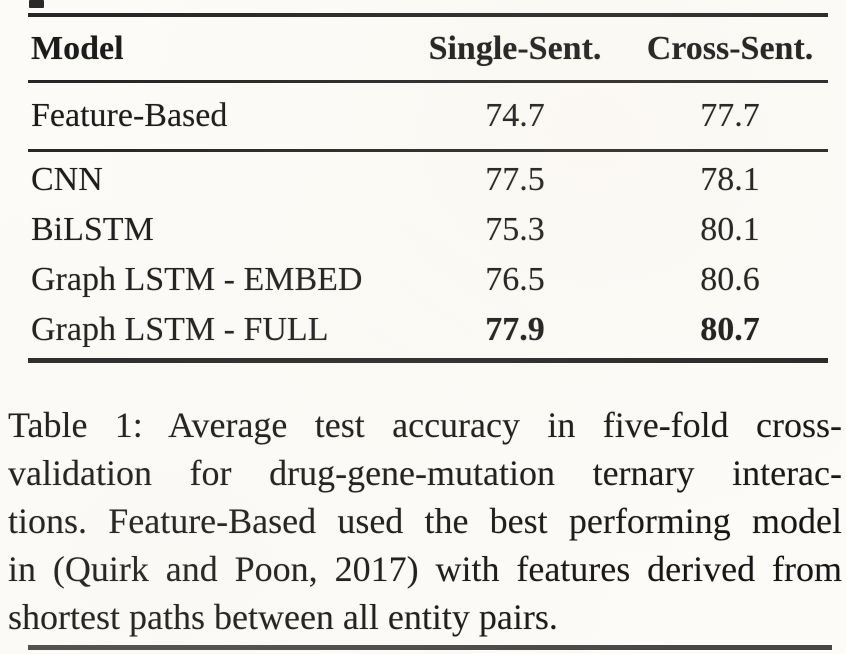  What do you see at coordinates (730, 279) in the screenshot?
I see `cross-sent-cell: 80.6` at bounding box center [730, 279].